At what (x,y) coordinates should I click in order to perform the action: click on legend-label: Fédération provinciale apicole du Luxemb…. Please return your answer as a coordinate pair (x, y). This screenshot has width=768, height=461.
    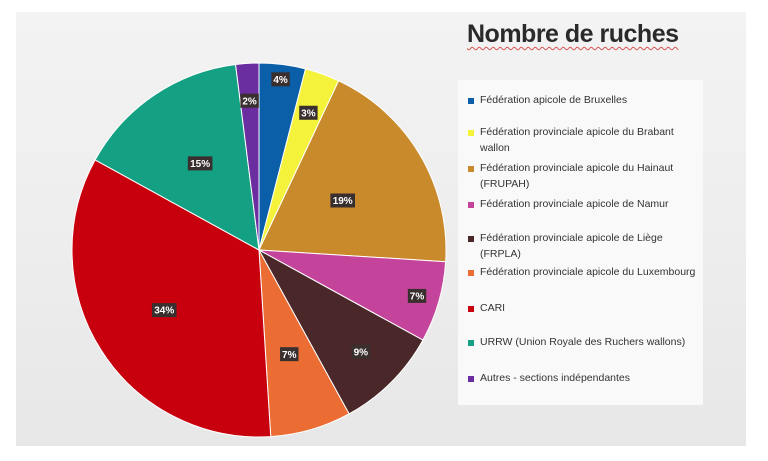
    Looking at the image, I should click on (588, 272).